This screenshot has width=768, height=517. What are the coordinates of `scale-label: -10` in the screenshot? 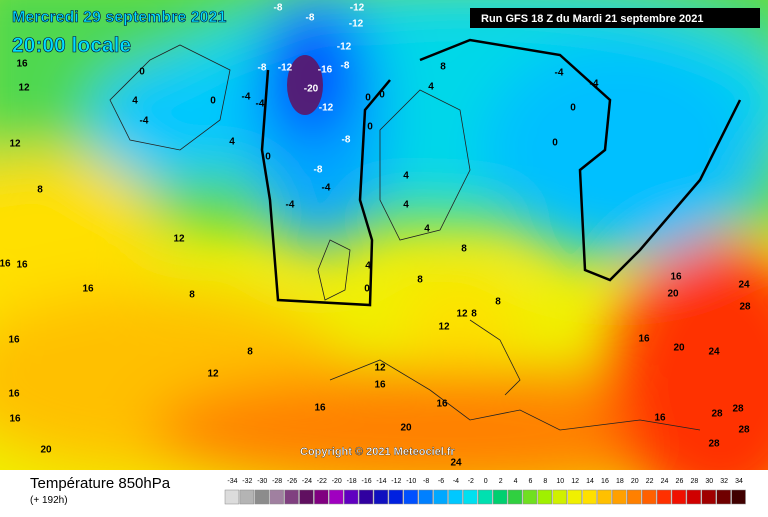 It's located at (411, 481).